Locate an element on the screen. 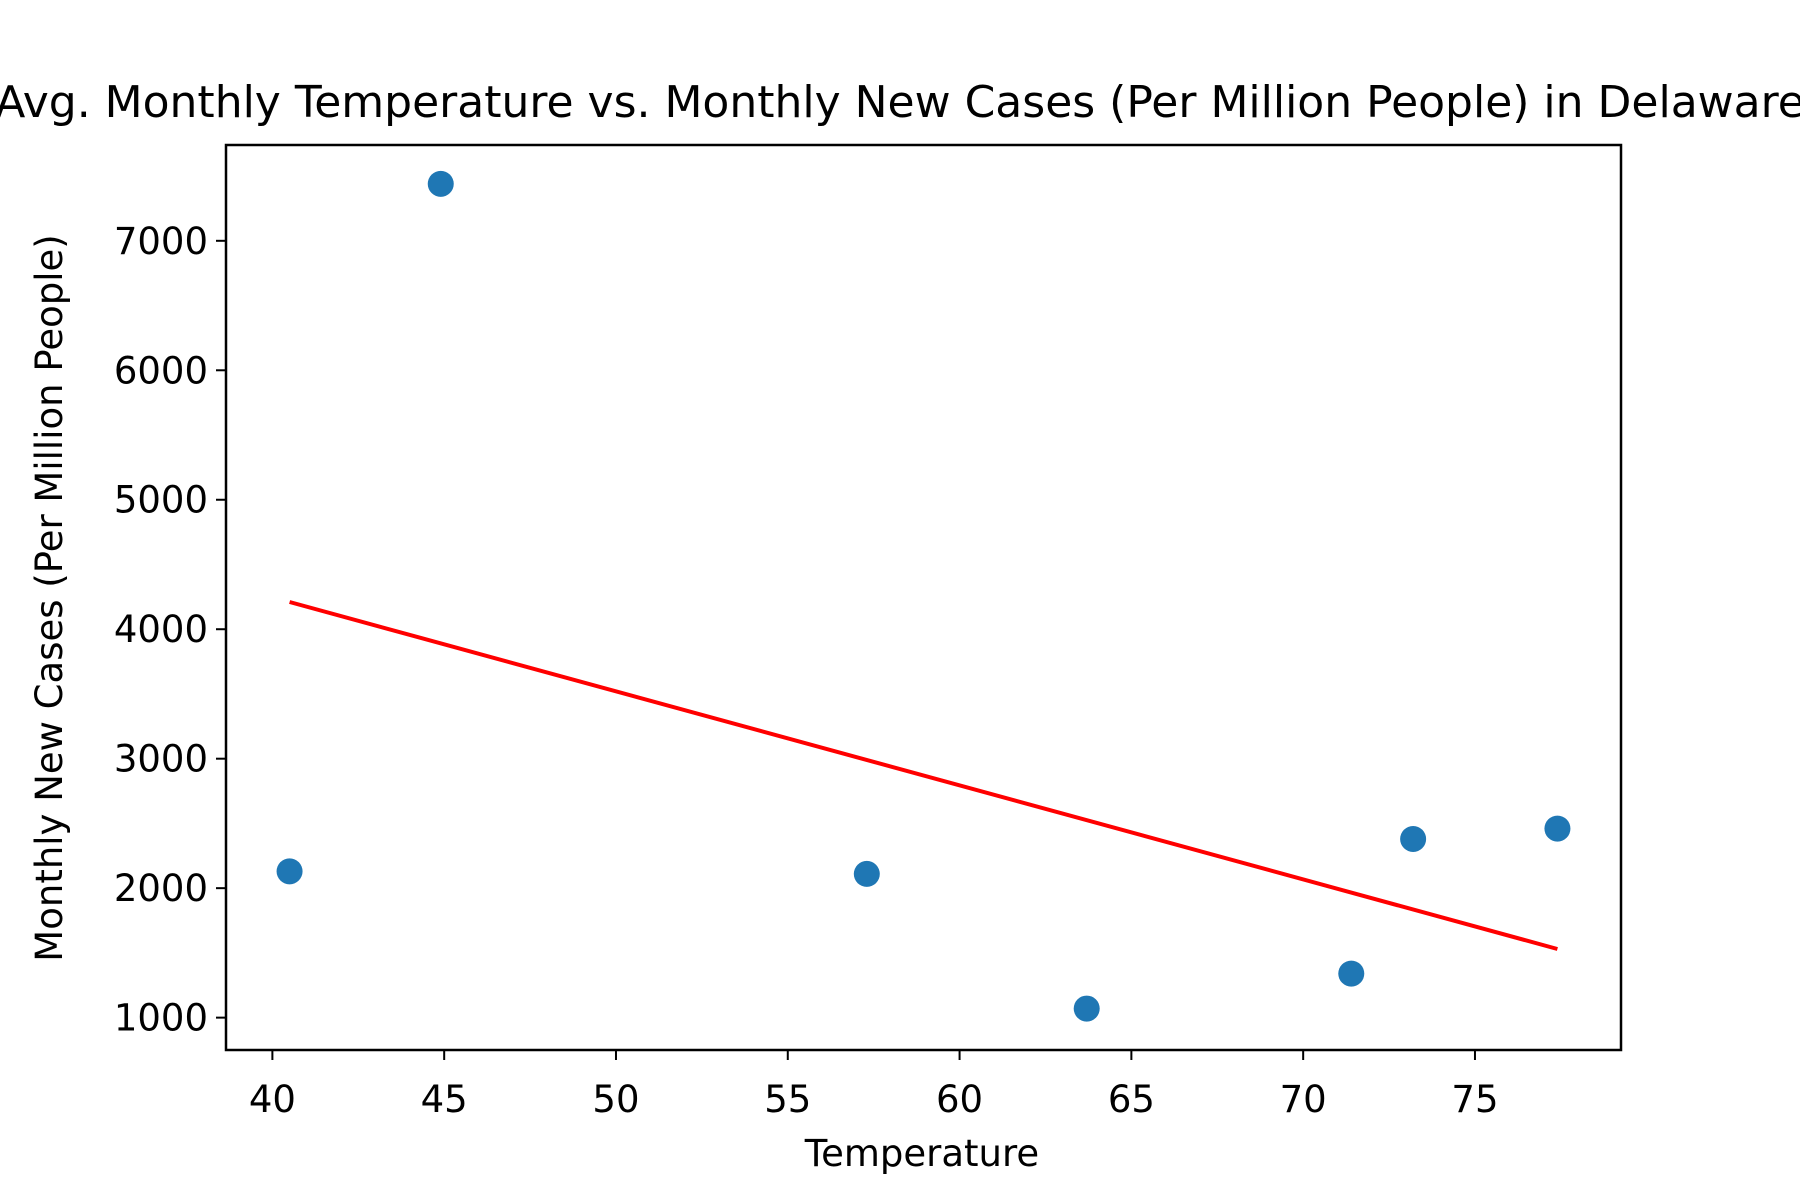  x-tick-label: 65 is located at coordinates (1131, 1099).